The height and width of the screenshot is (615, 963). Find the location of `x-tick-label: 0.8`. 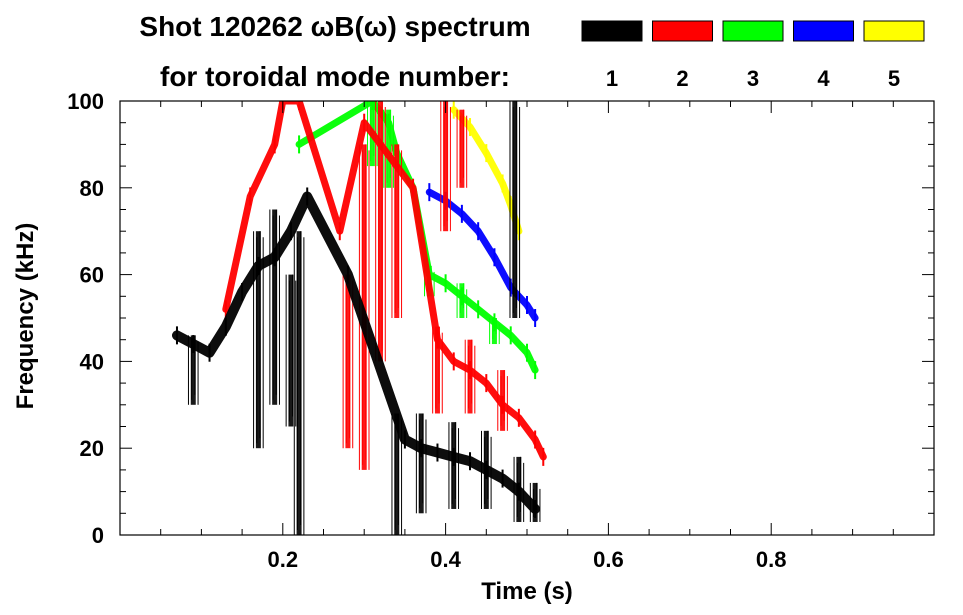

x-tick-label: 0.8 is located at coordinates (771, 559).